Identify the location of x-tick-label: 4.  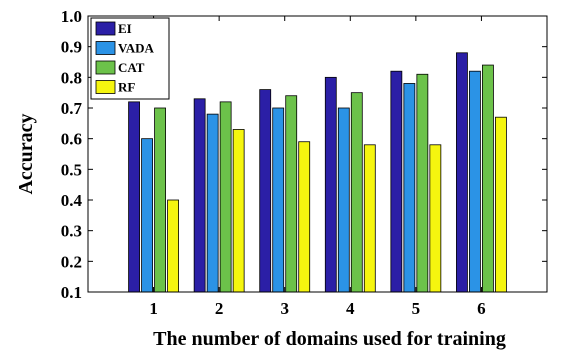
(350, 308).